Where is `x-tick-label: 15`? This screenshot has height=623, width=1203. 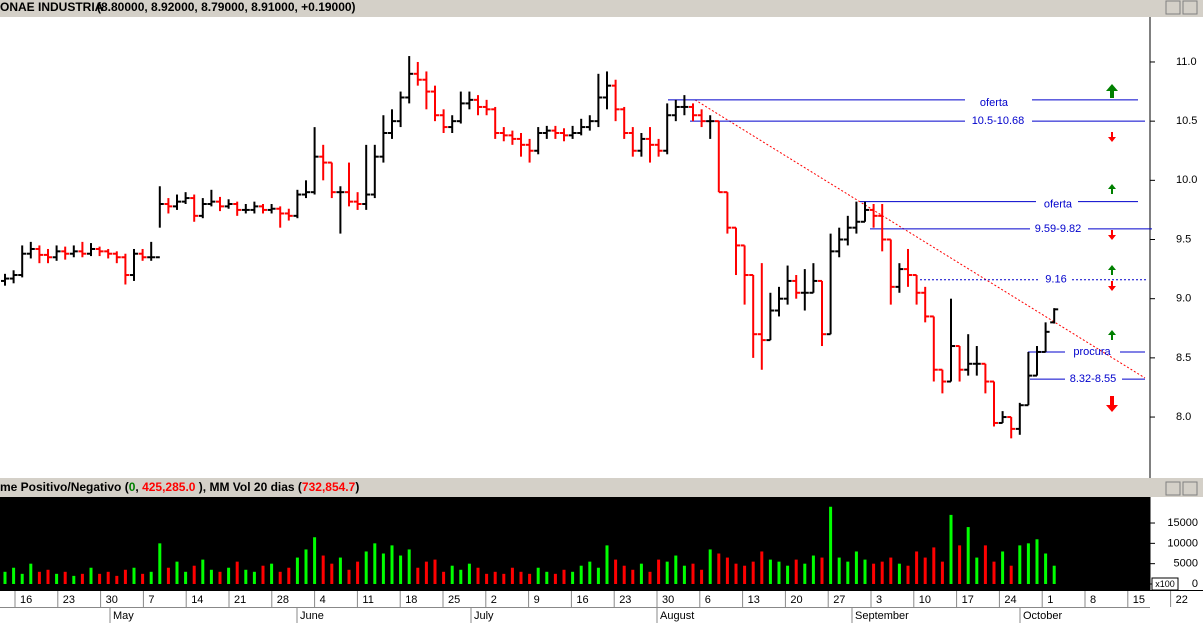 x-tick-label: 15 is located at coordinates (1139, 600).